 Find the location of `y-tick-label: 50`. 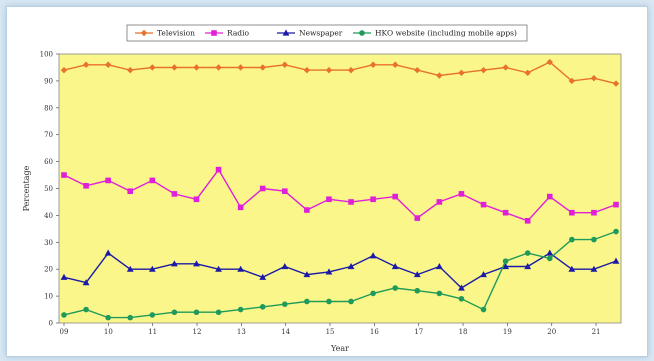

y-tick-label: 50 is located at coordinates (48, 189).